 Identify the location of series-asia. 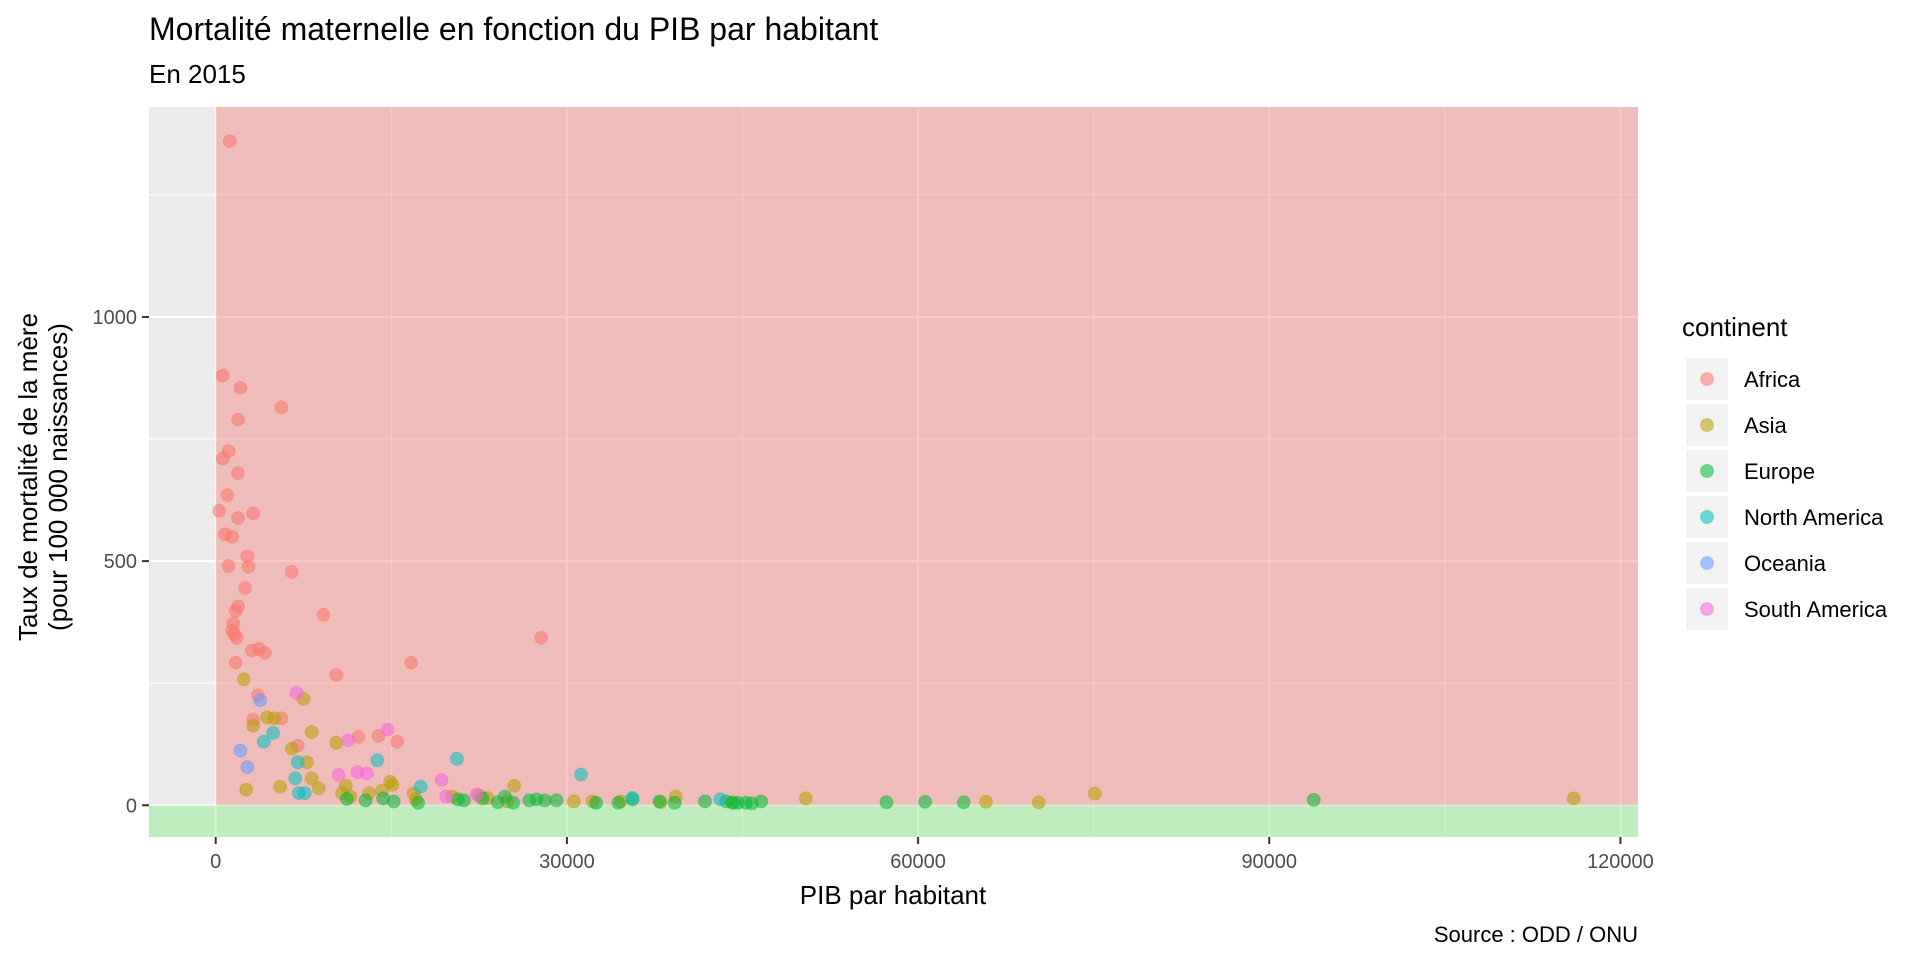
(908, 741).